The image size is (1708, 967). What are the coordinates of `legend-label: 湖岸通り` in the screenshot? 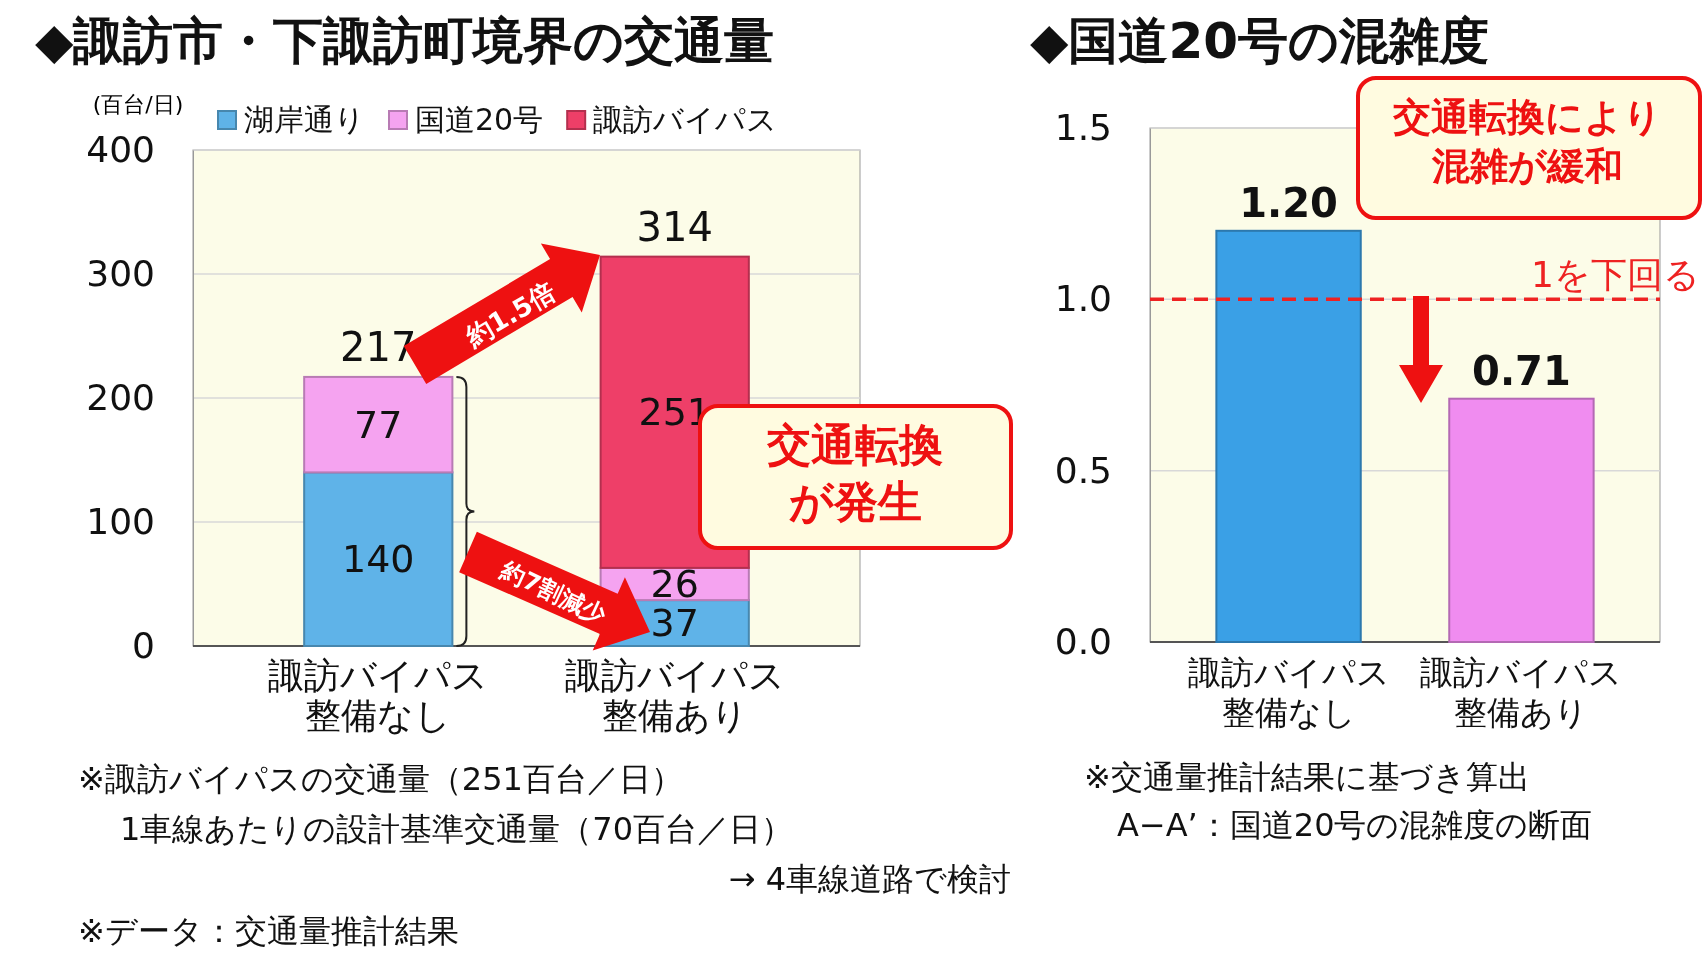 It's located at (304, 119).